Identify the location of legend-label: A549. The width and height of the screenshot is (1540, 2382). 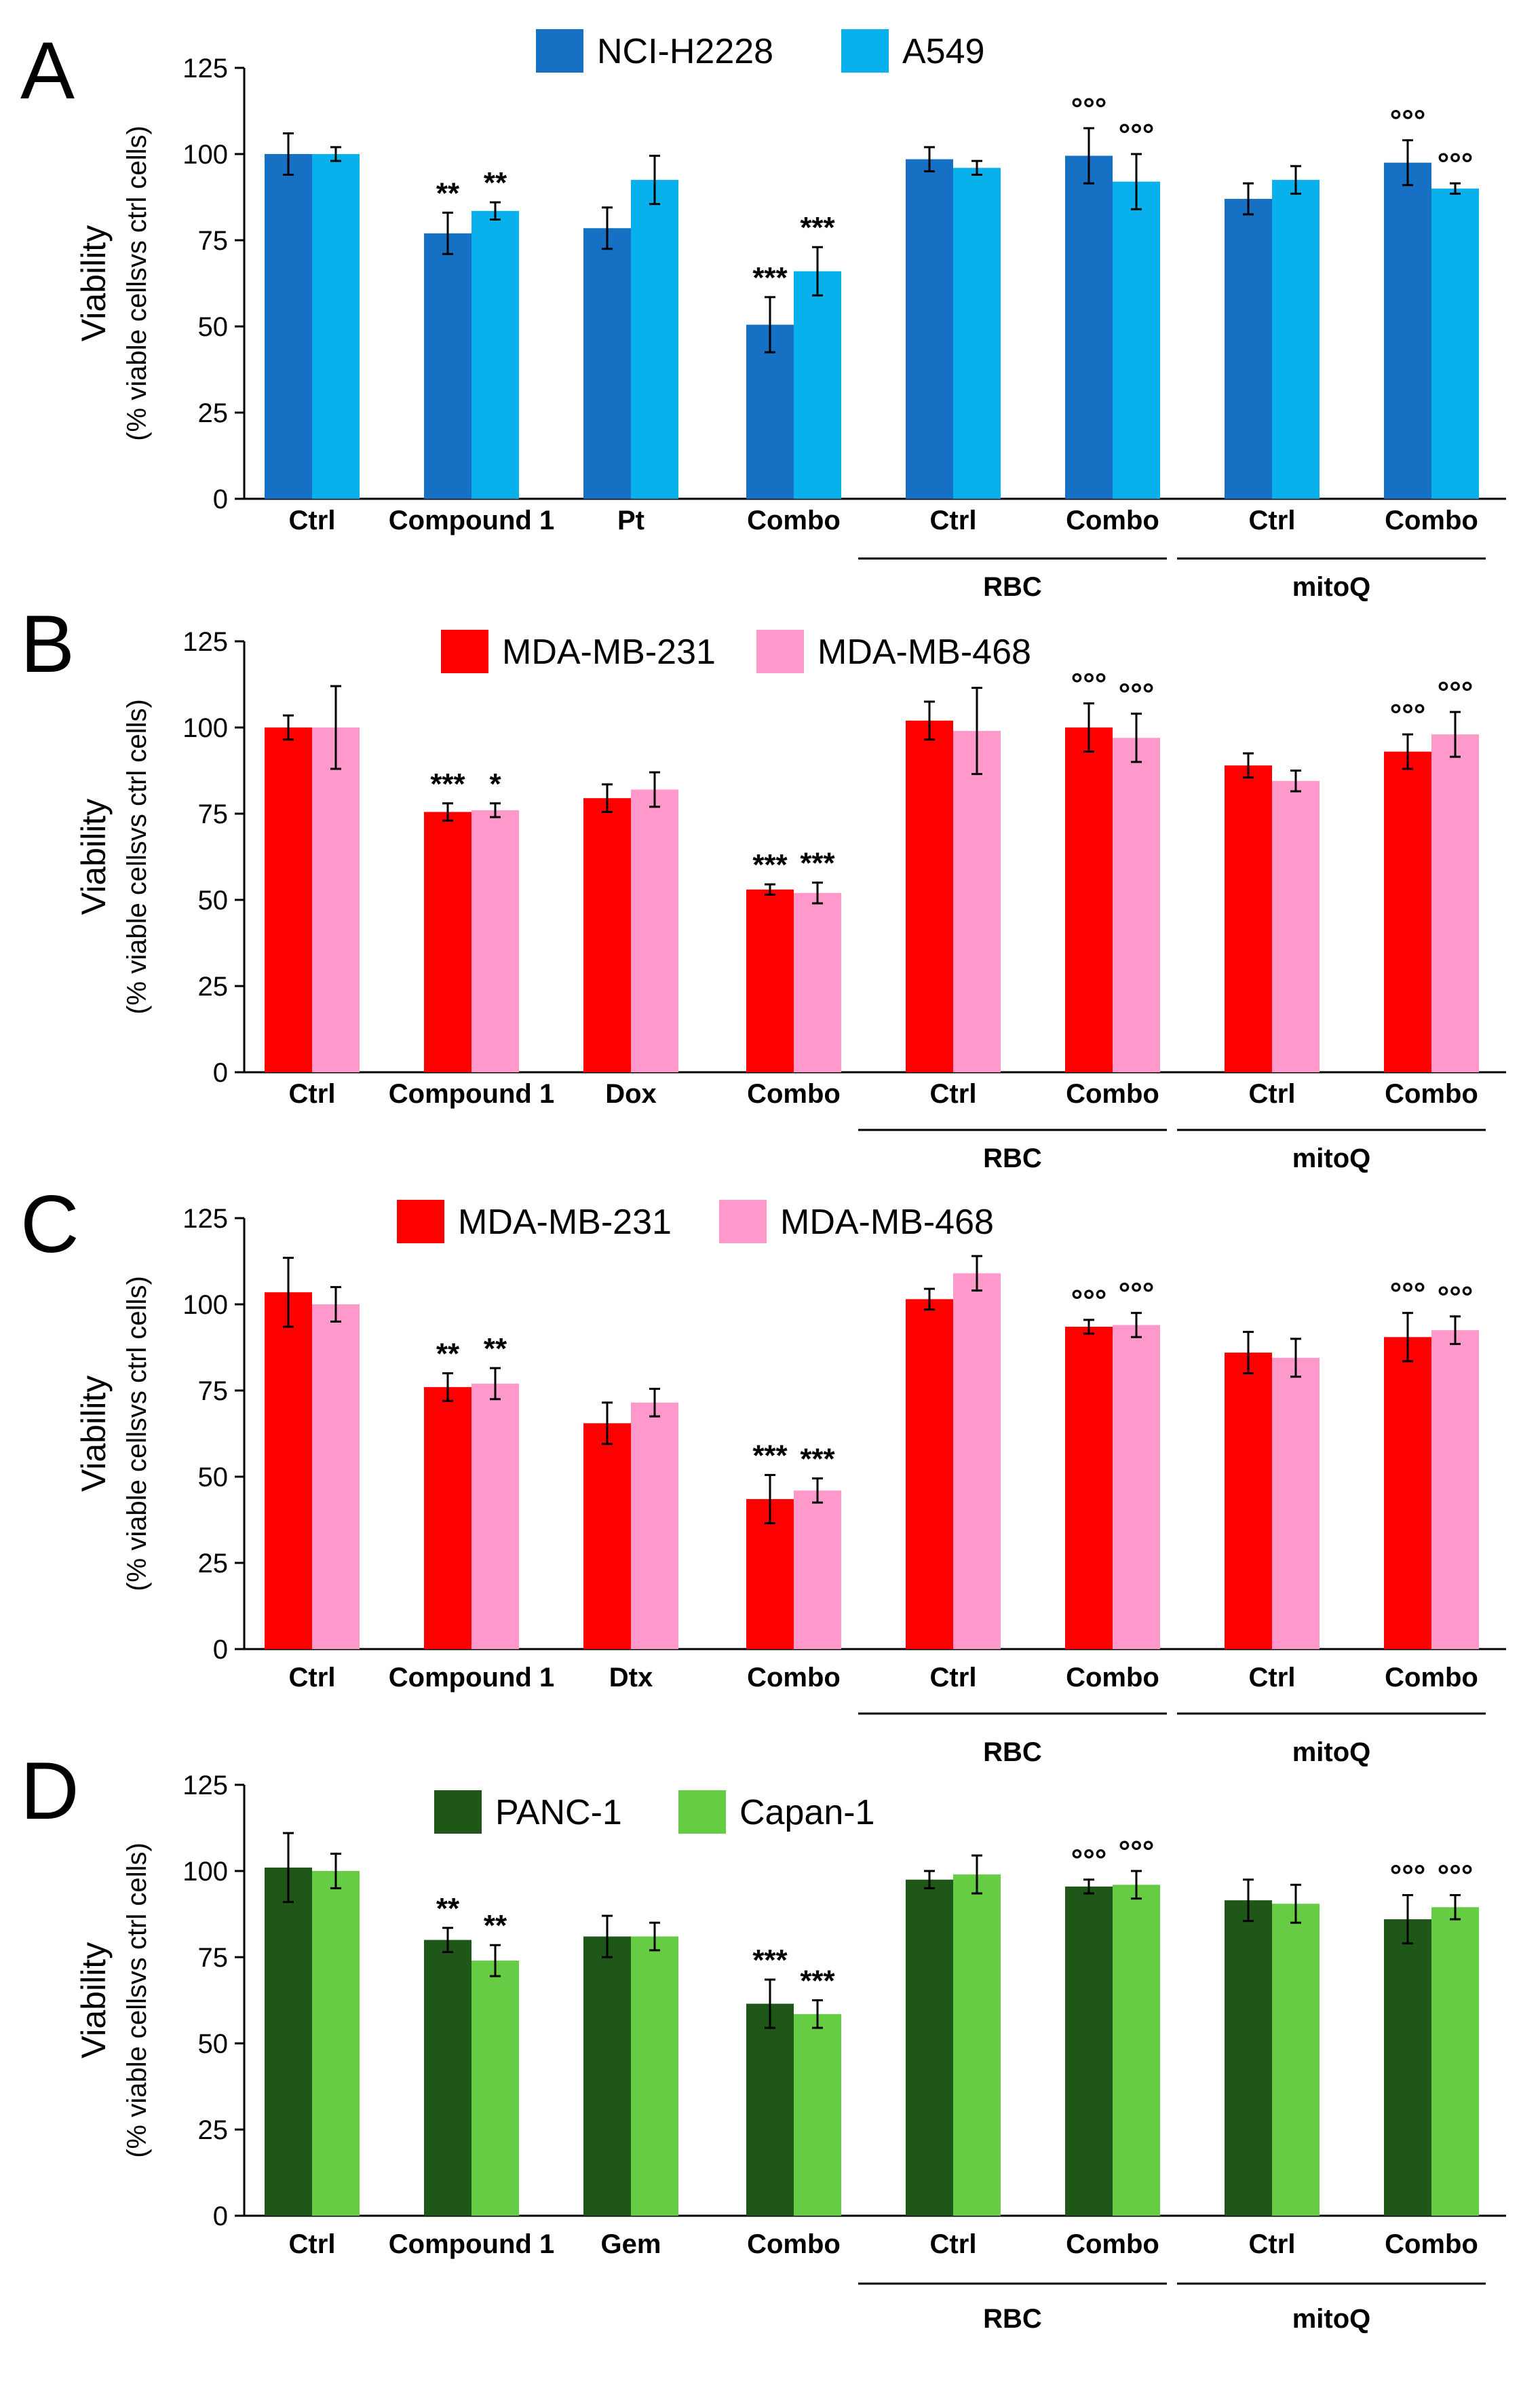
(943, 51).